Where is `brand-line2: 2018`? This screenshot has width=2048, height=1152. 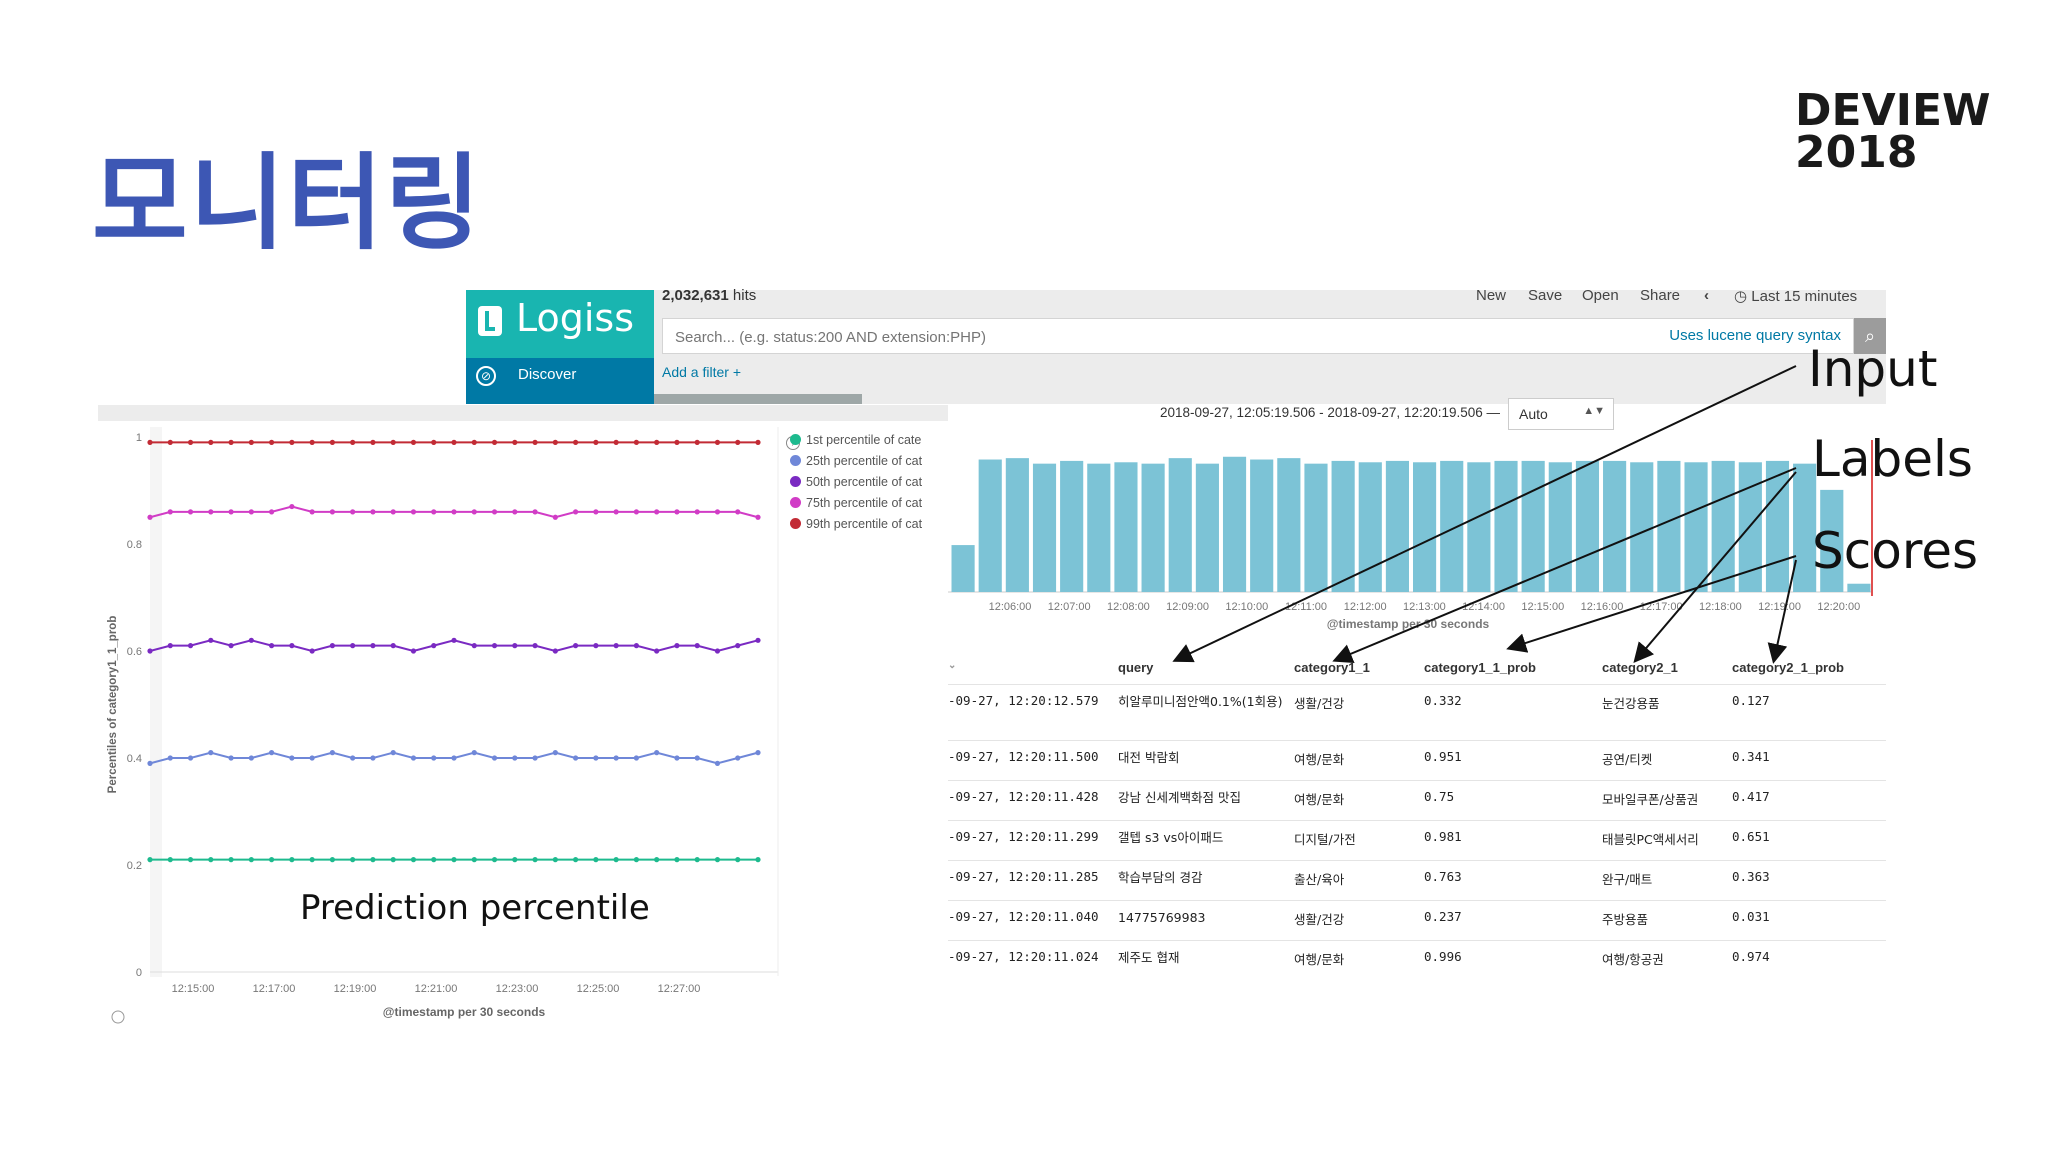 brand-line2: 2018 is located at coordinates (1856, 152).